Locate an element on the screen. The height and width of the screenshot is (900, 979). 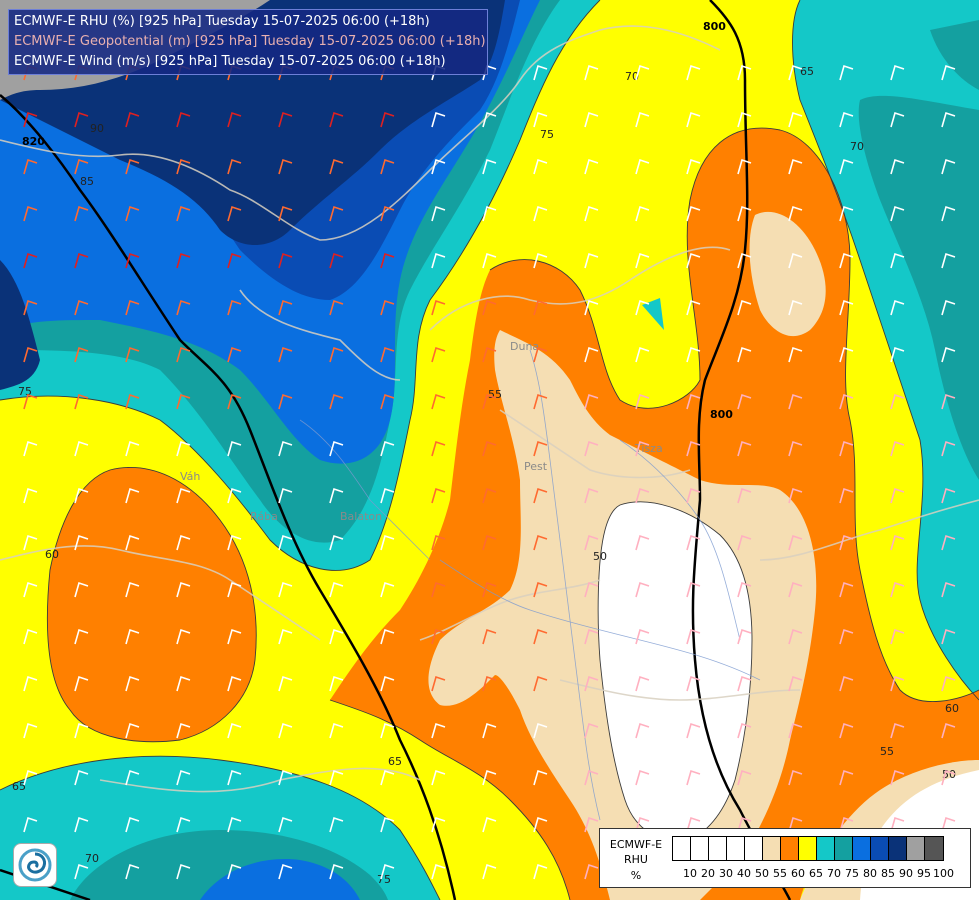
place-label-tisza: Tisza is located at coordinates (648, 448).